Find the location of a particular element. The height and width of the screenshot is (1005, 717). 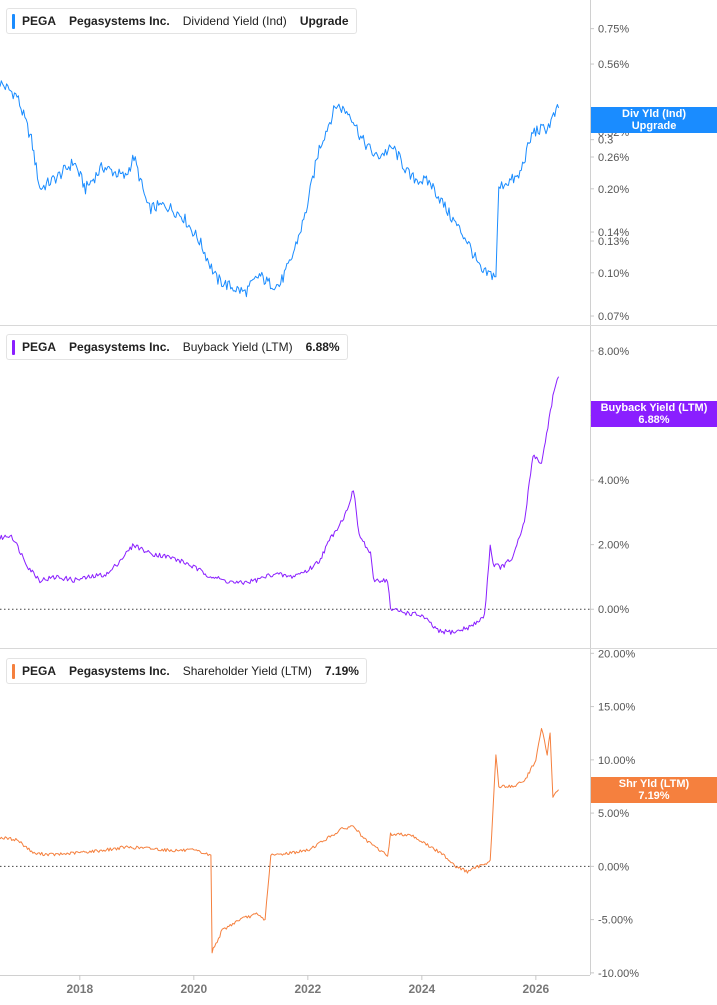

current-value-flag-dividend: Div Yld (Ind) Upgrade is located at coordinates (654, 120).